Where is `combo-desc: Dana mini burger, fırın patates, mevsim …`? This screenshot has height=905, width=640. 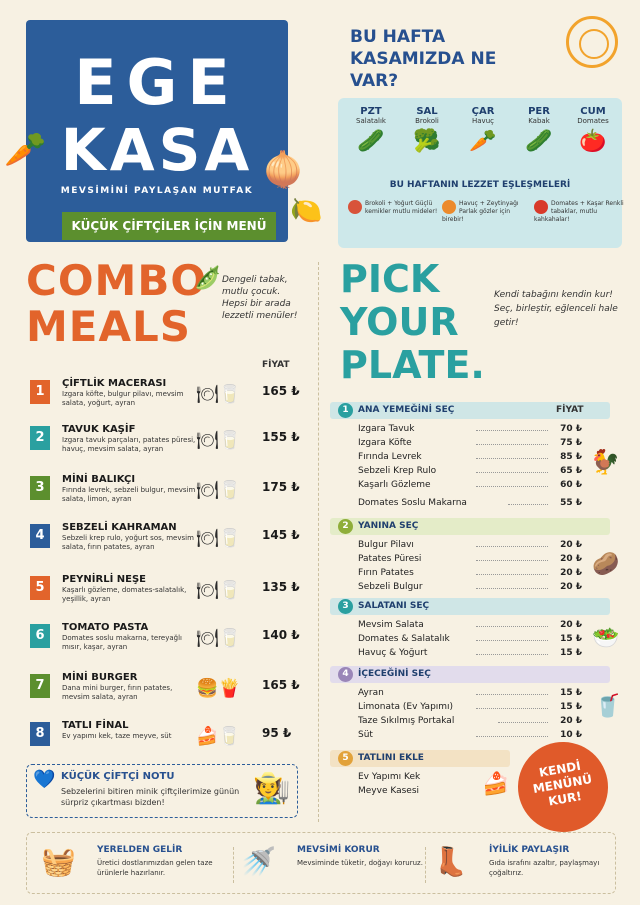 combo-desc: Dana mini burger, fırın patates, mevsim … is located at coordinates (117, 692).